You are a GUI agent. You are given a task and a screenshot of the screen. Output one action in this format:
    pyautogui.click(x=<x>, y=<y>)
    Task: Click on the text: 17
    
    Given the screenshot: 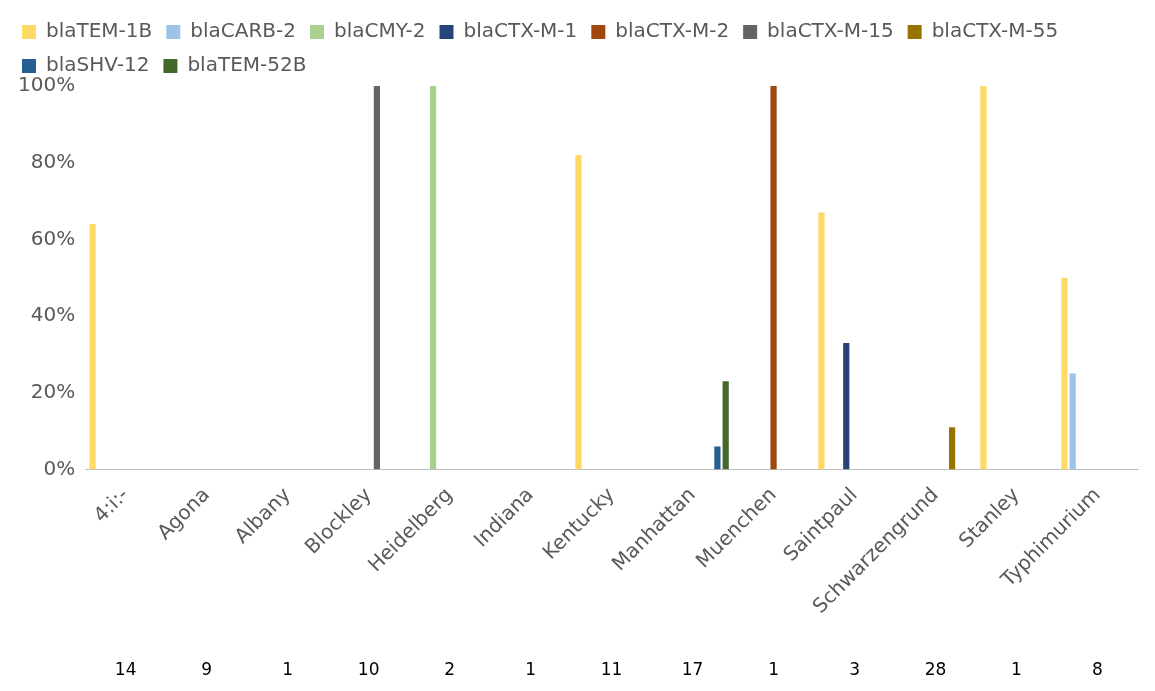 What is the action you would take?
    pyautogui.click(x=692, y=668)
    